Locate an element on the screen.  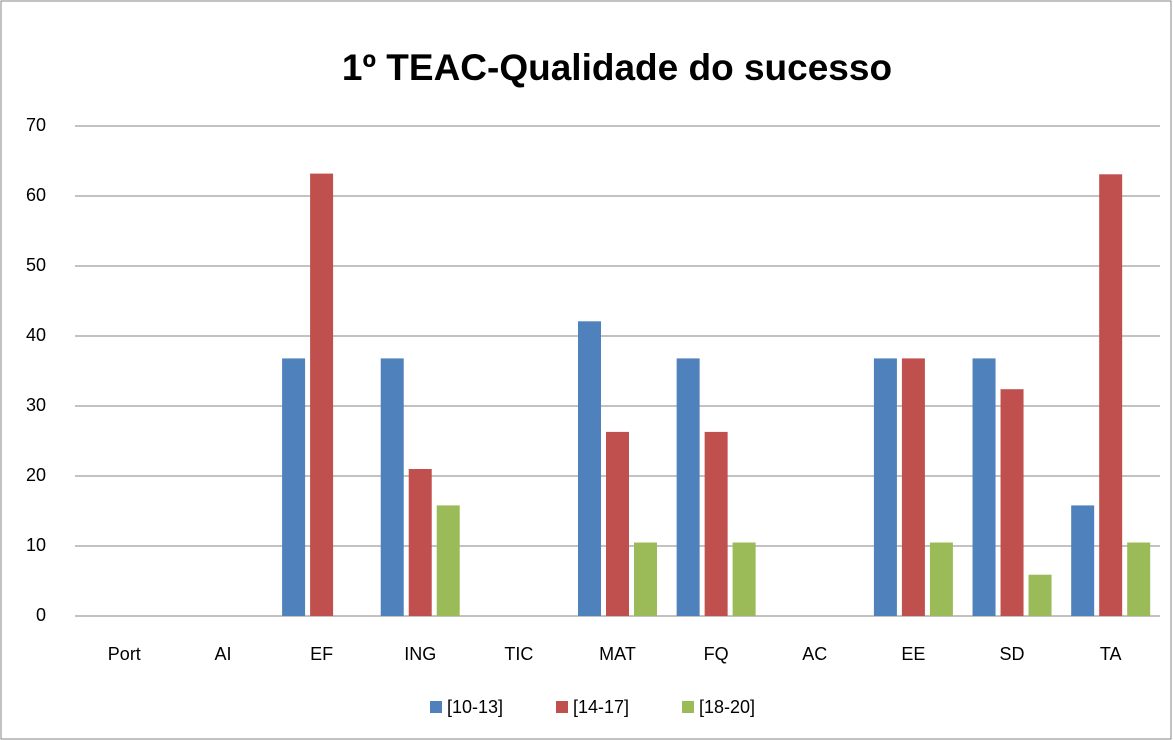
x-tick-label: AC is located at coordinates (814, 654).